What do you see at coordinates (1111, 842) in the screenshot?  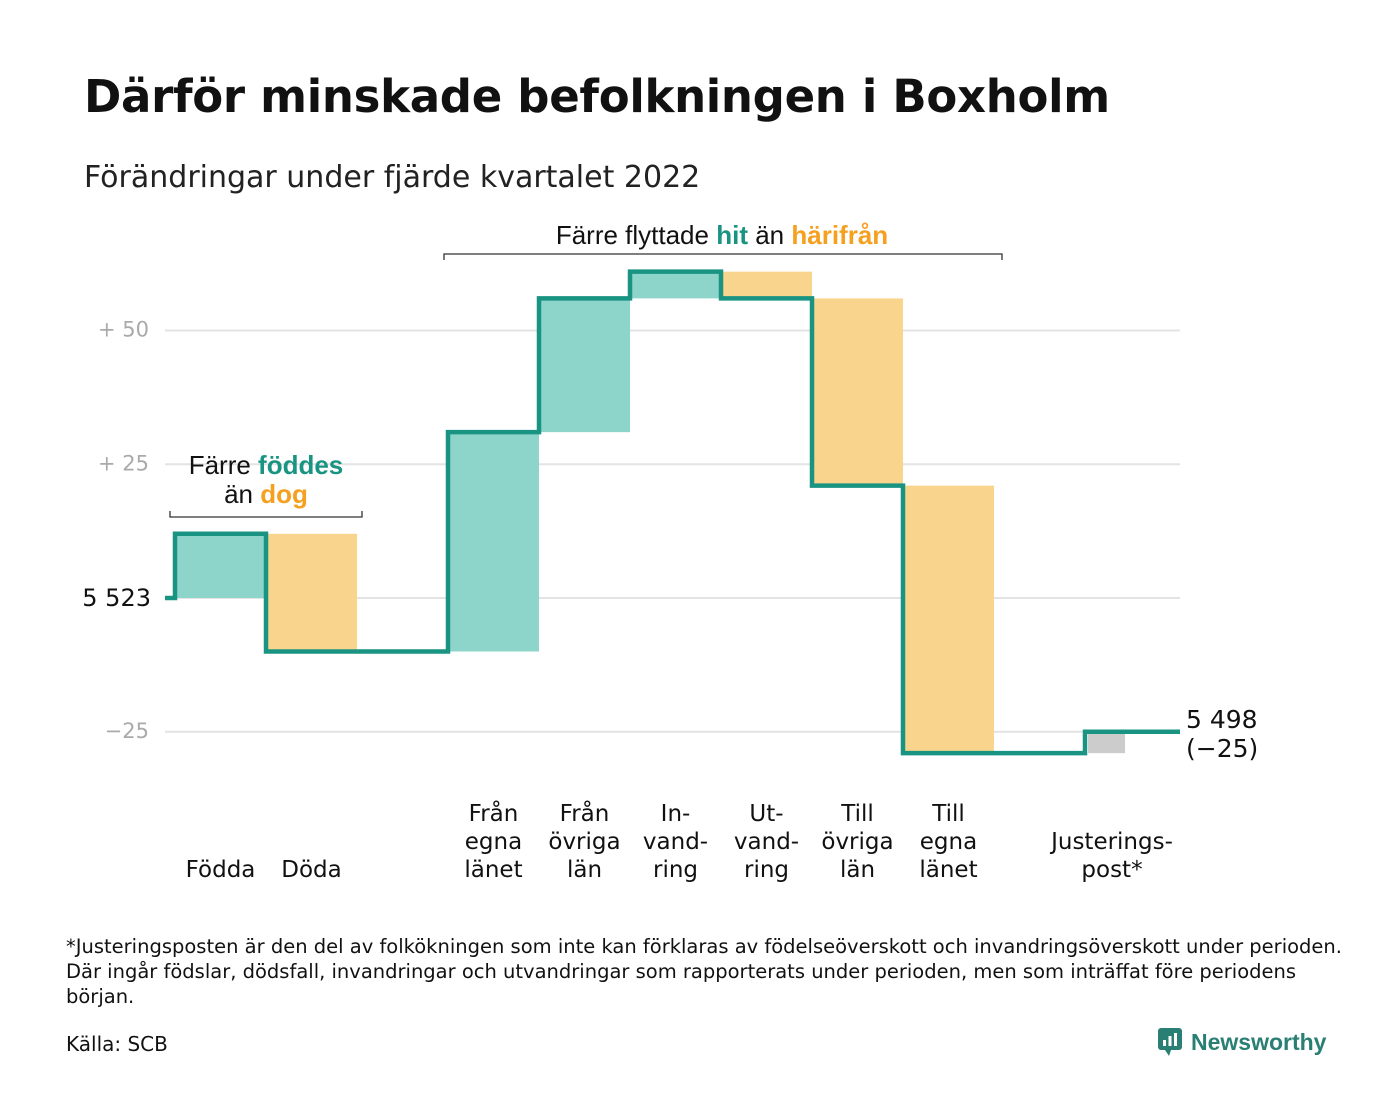 I see `category-label: Justerings-` at bounding box center [1111, 842].